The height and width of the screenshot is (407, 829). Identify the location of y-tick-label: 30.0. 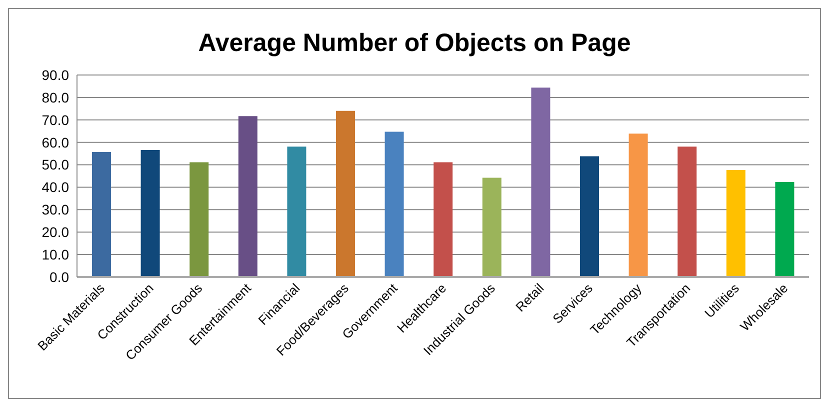
(56, 210).